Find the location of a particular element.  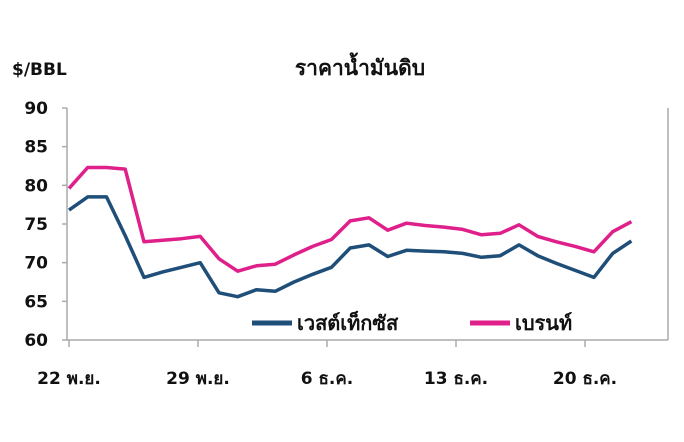

y-tick-label: 90 is located at coordinates (36, 109).